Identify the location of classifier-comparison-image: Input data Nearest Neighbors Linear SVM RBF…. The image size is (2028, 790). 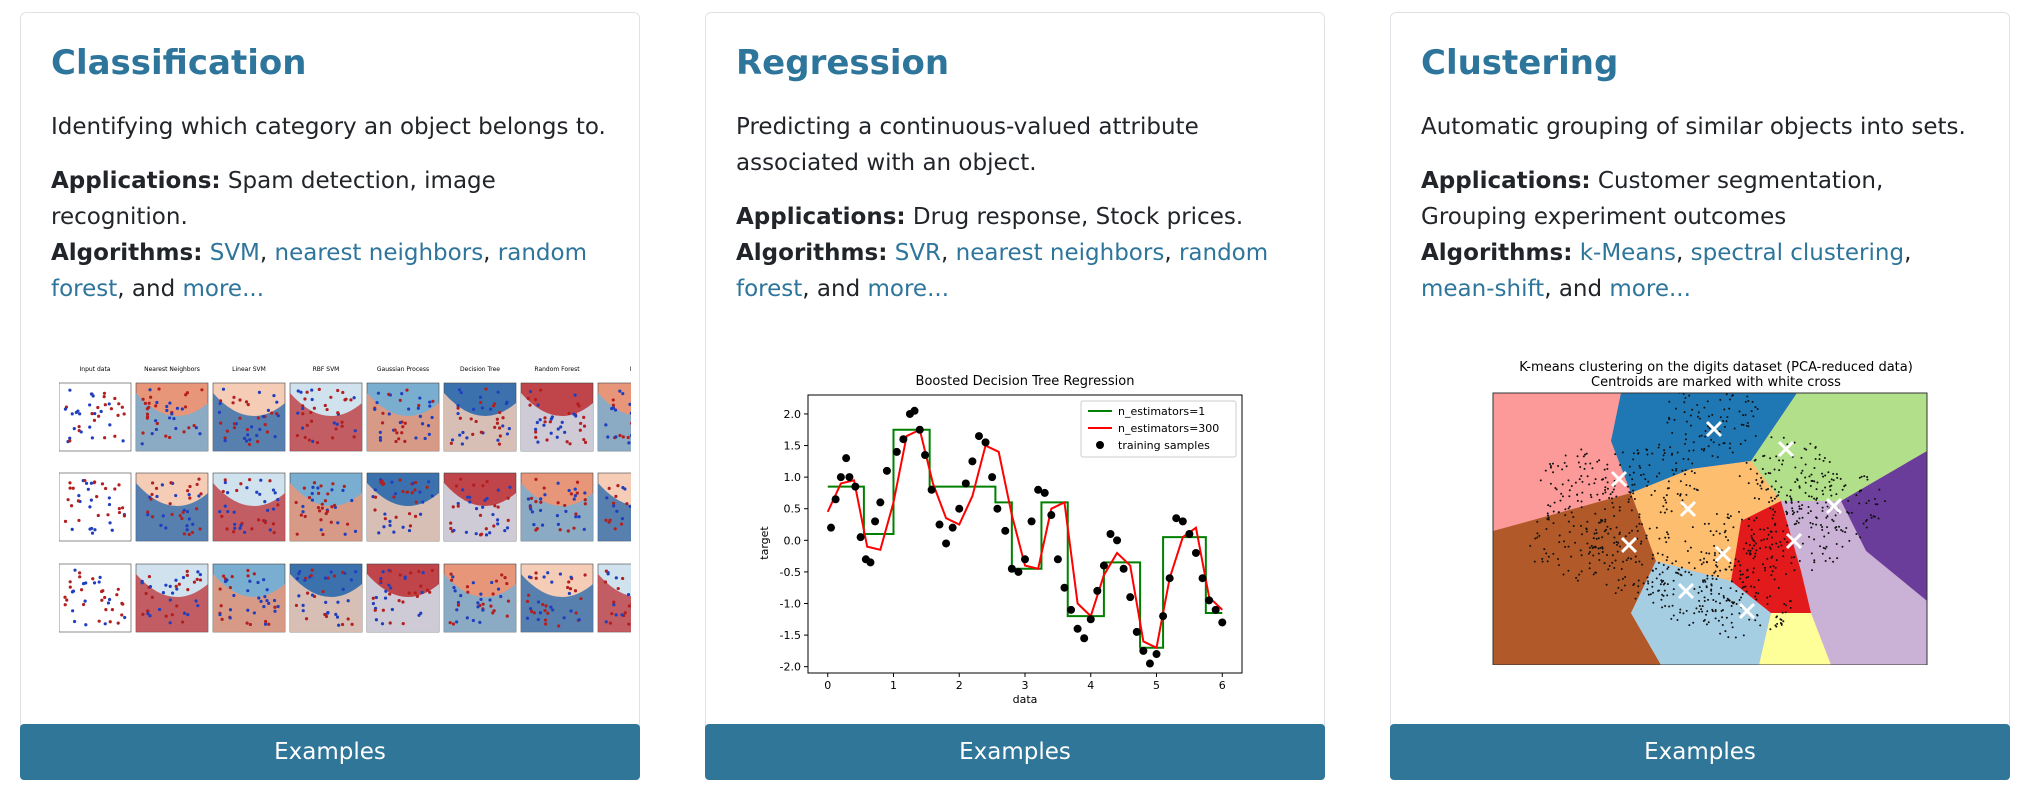
(345, 507).